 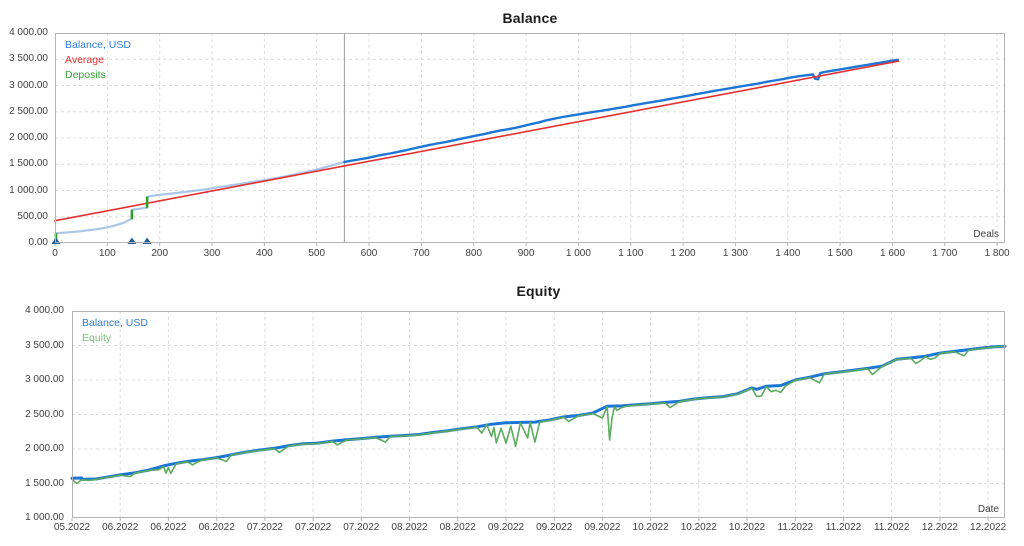 I want to click on x-tick-label: 1 000, so click(x=578, y=253).